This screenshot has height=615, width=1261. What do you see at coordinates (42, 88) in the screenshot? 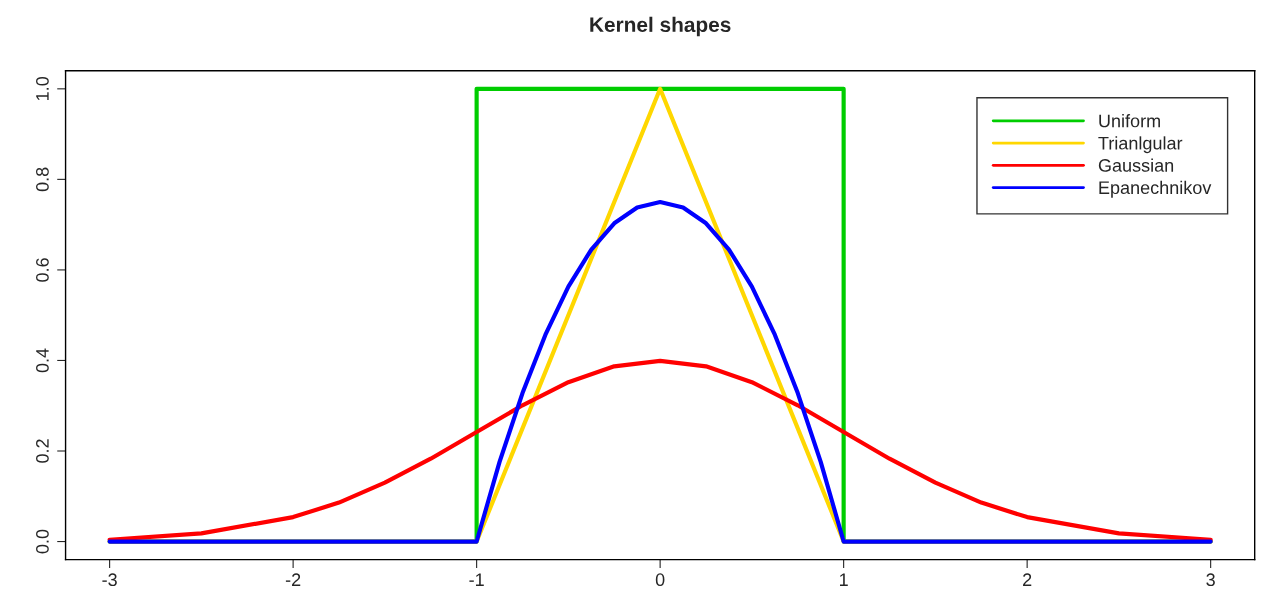
I see `y-tick-label: 1.0` at bounding box center [42, 88].